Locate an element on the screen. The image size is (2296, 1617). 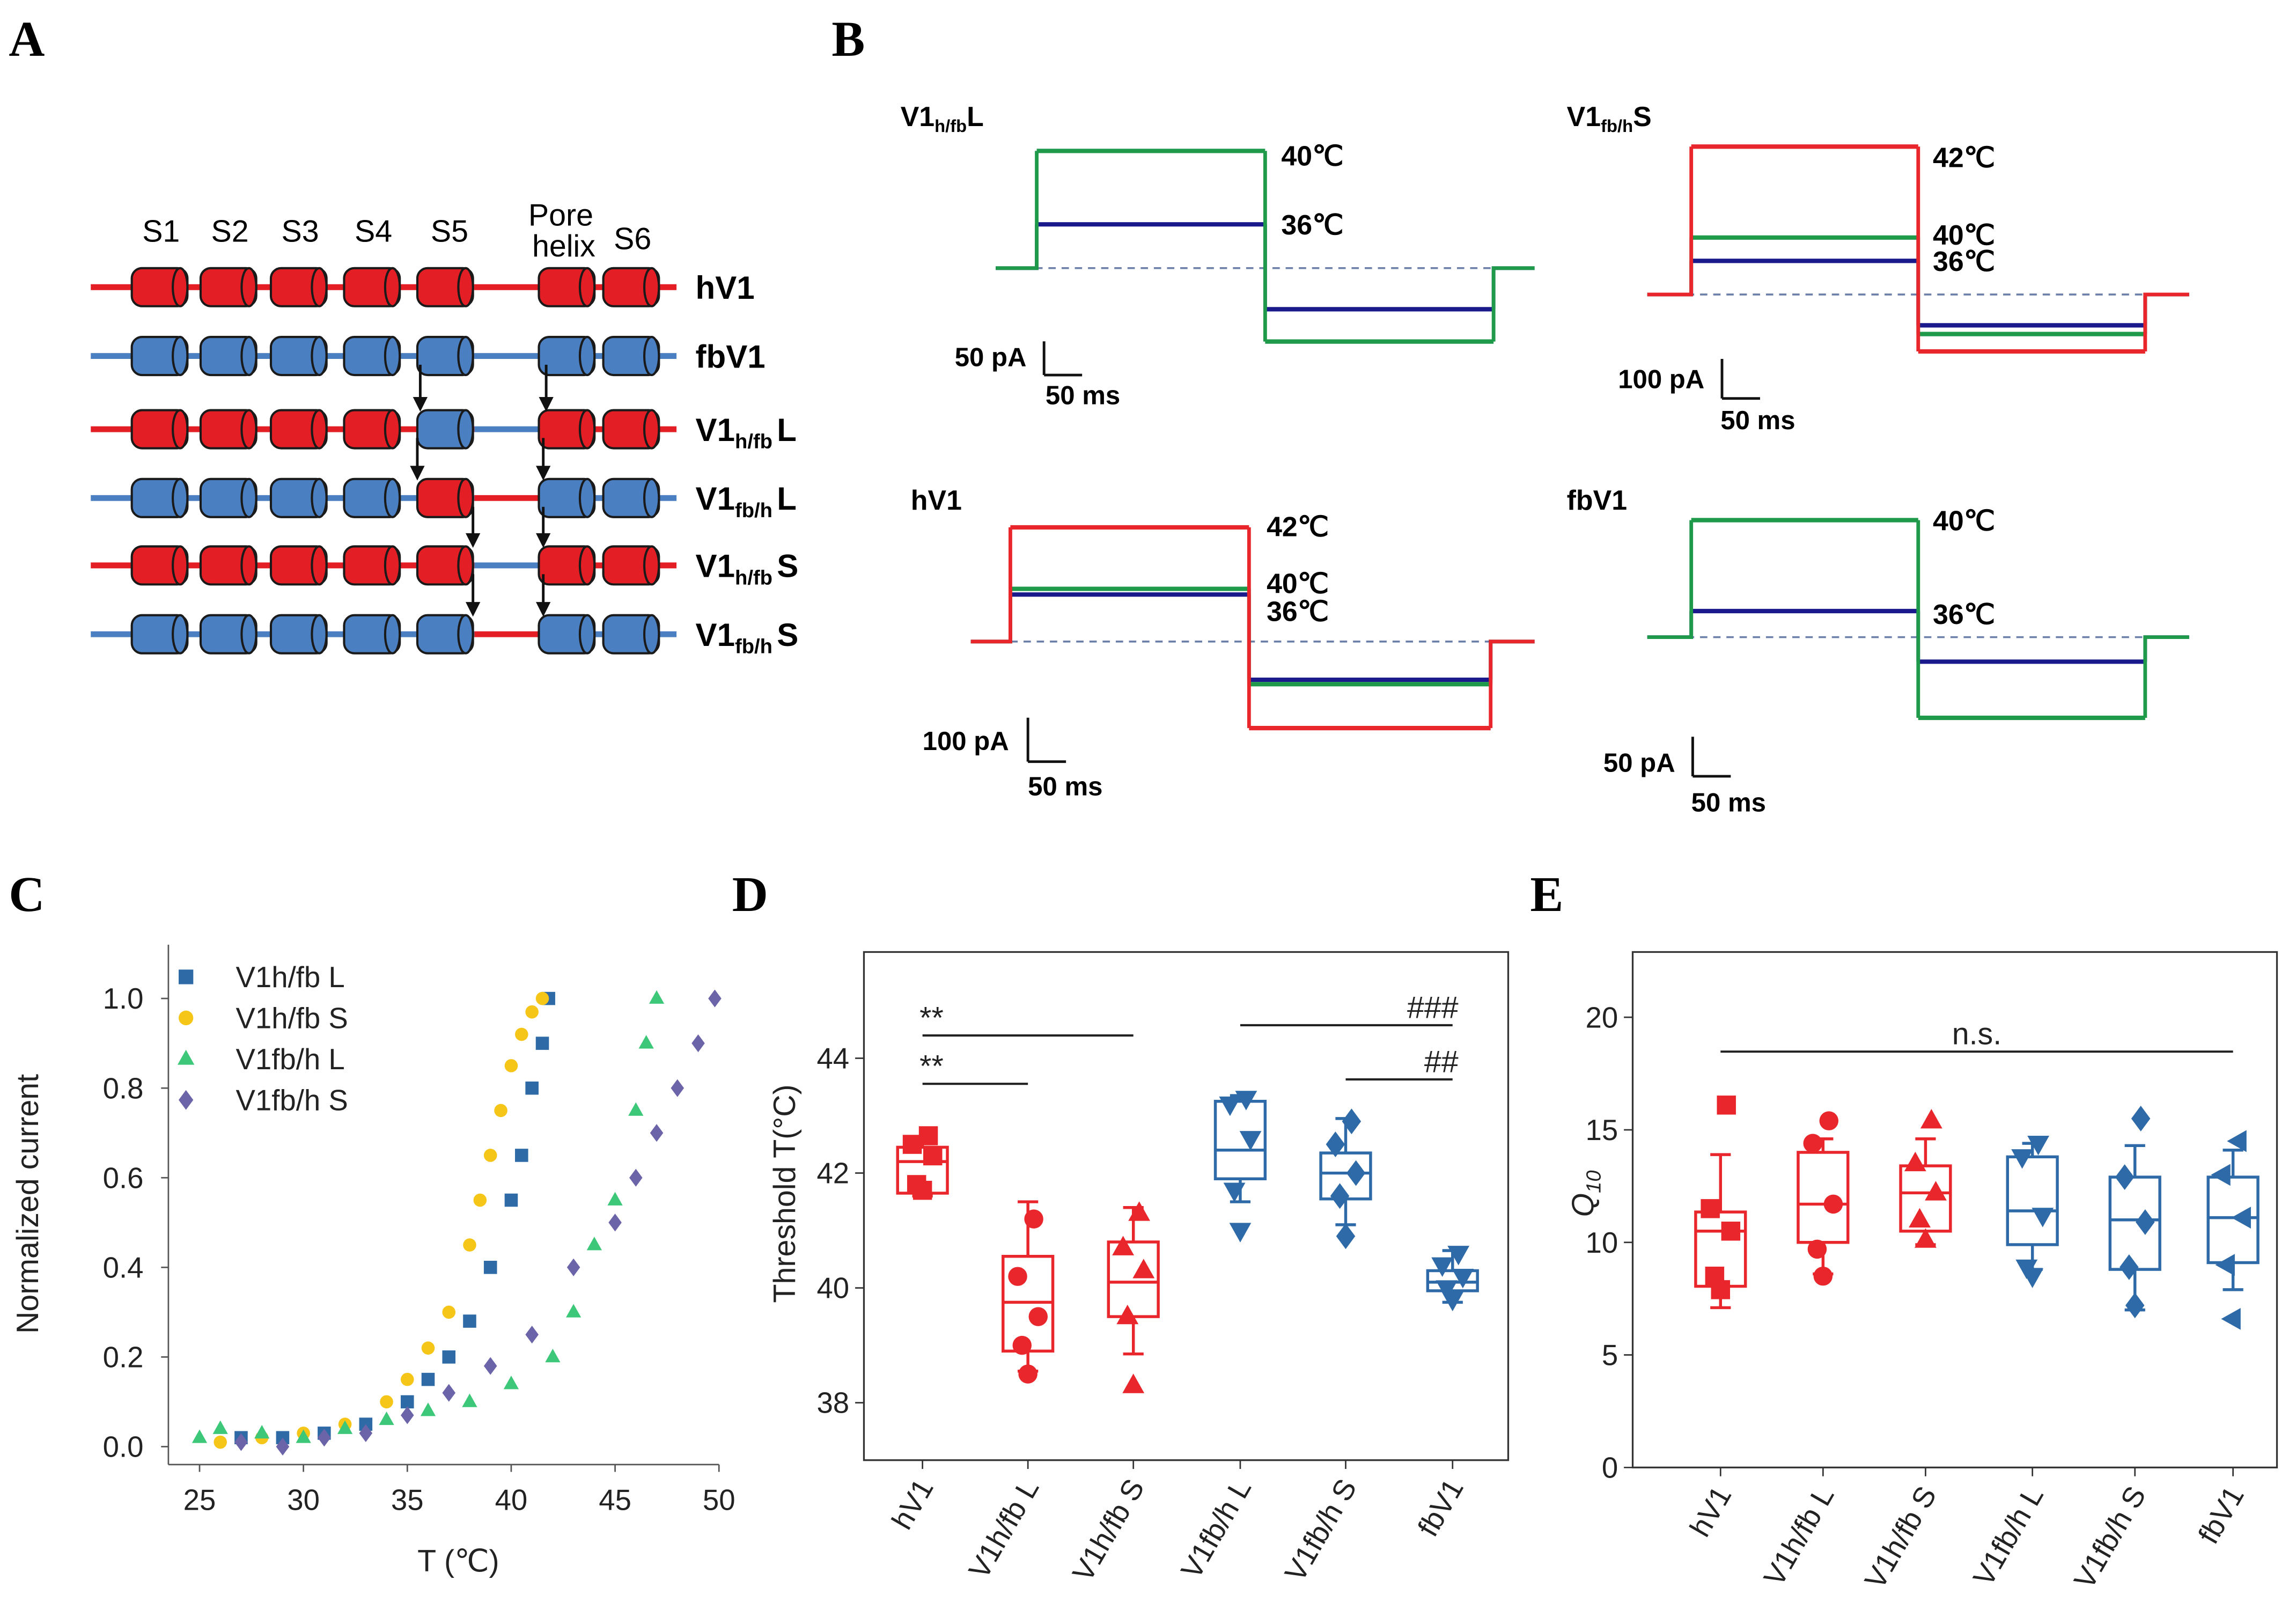
x-tick-label: hV1 is located at coordinates (1710, 1511).